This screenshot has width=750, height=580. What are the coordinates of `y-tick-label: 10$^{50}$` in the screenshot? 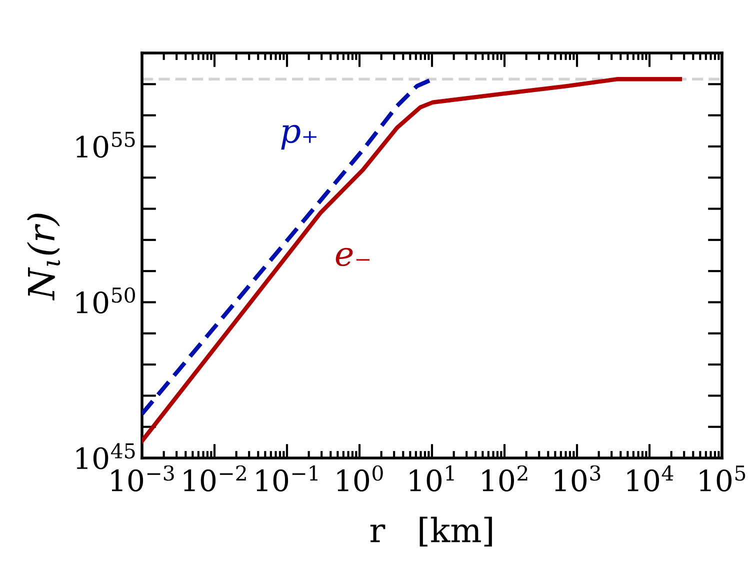 It's located at (105, 300).